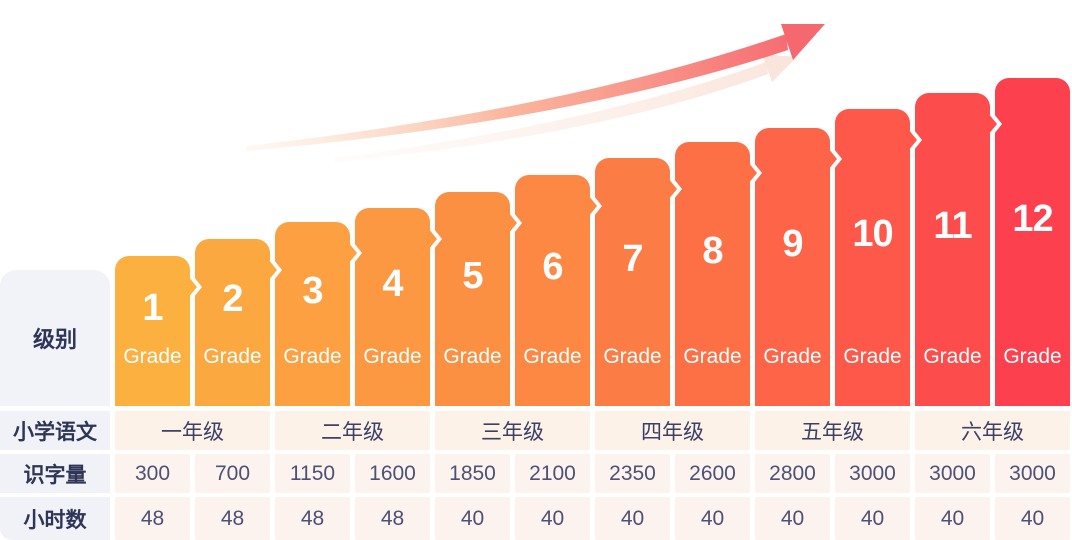 The image size is (1072, 540). What do you see at coordinates (312, 473) in the screenshot?
I see `literacy-value-cell: 1150` at bounding box center [312, 473].